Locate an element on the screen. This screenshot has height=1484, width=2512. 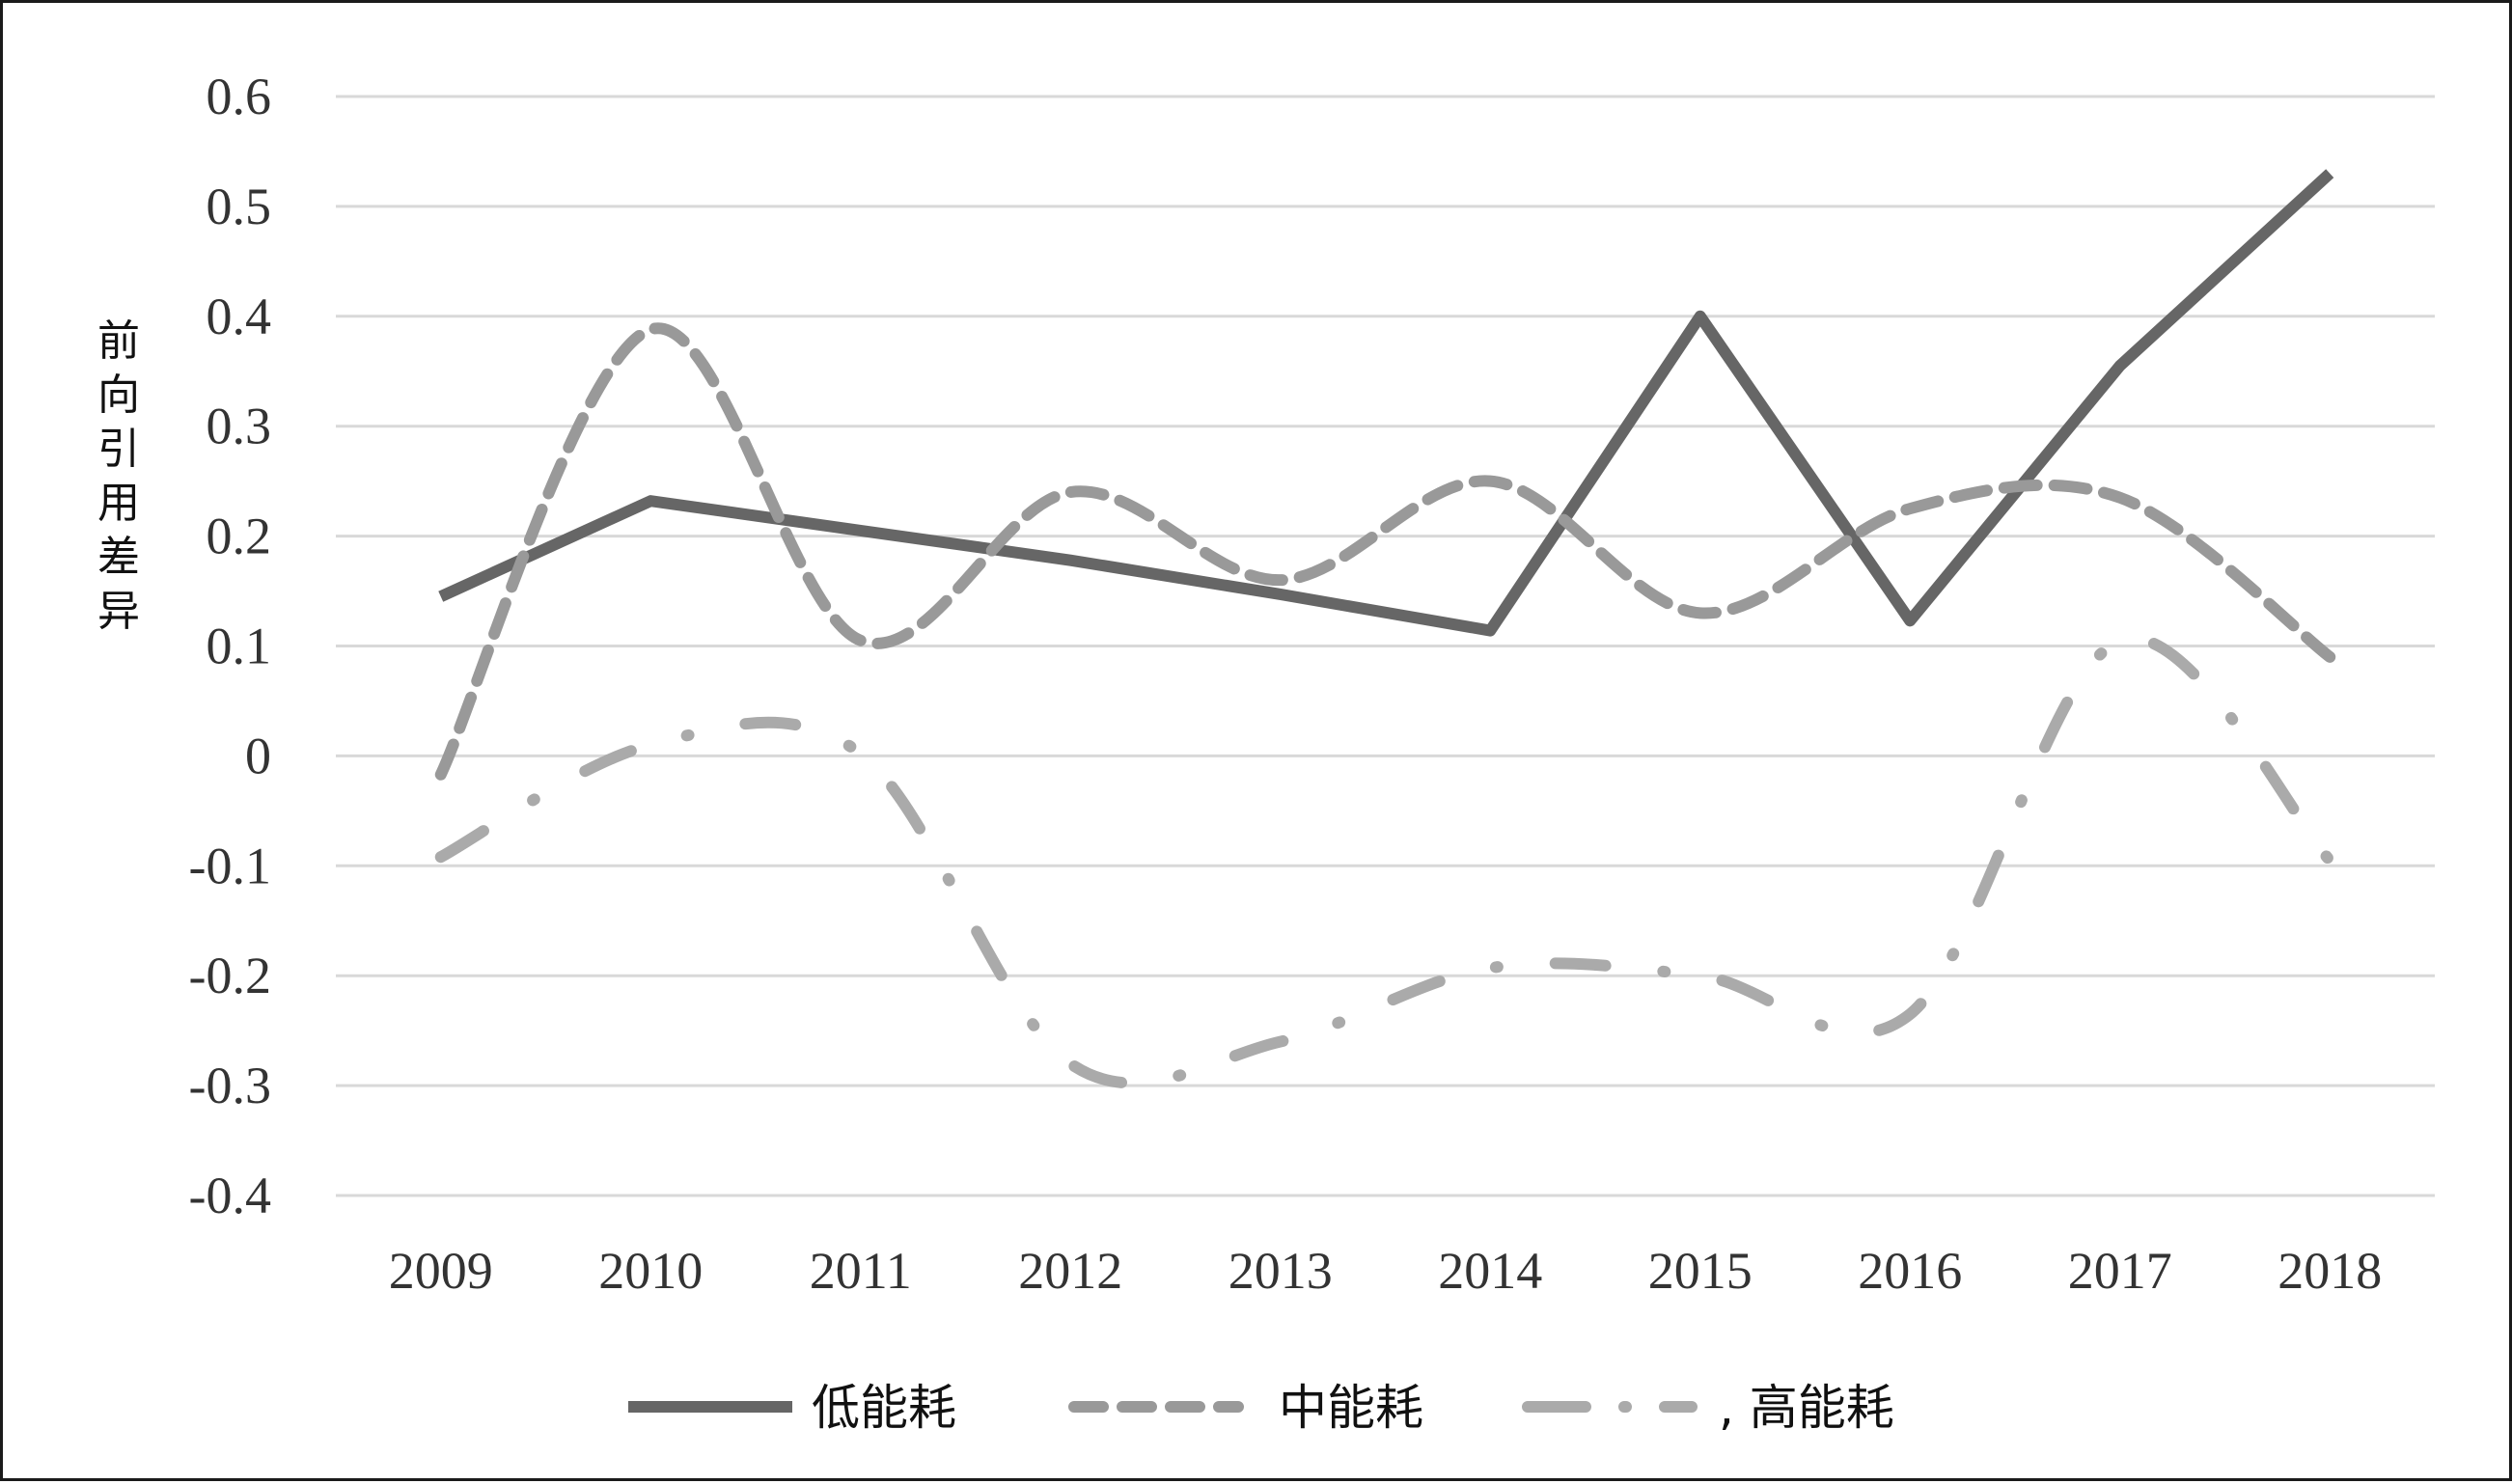
legend-label: 低能耗 is located at coordinates (884, 1408).